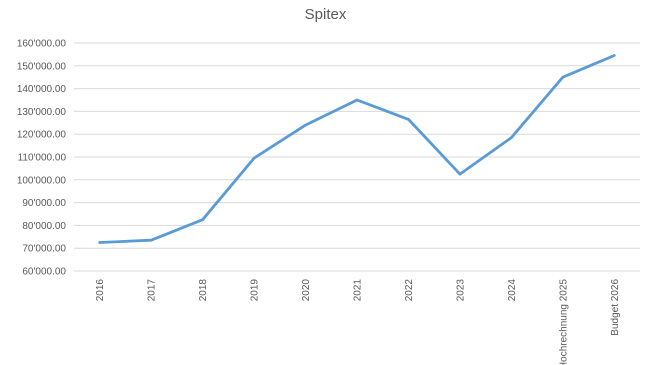 This screenshot has height=365, width=651. I want to click on y-tick-label: 120'000.00, so click(42, 135).